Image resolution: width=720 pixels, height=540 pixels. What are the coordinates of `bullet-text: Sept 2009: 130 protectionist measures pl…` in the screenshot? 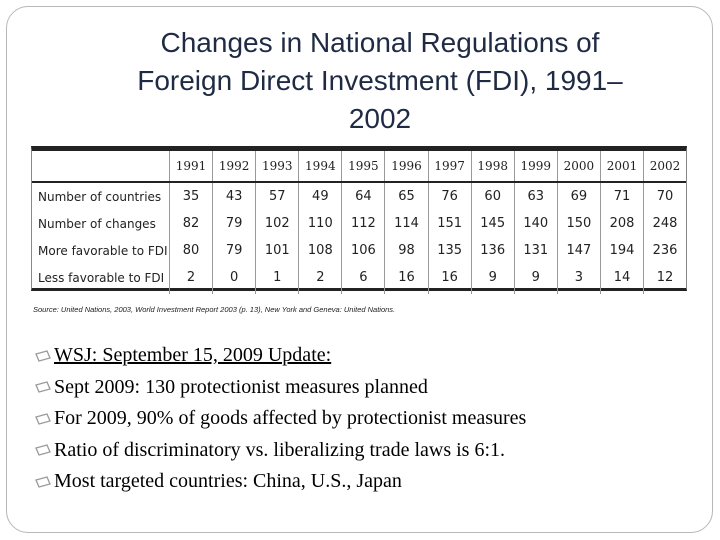 It's located at (241, 386).